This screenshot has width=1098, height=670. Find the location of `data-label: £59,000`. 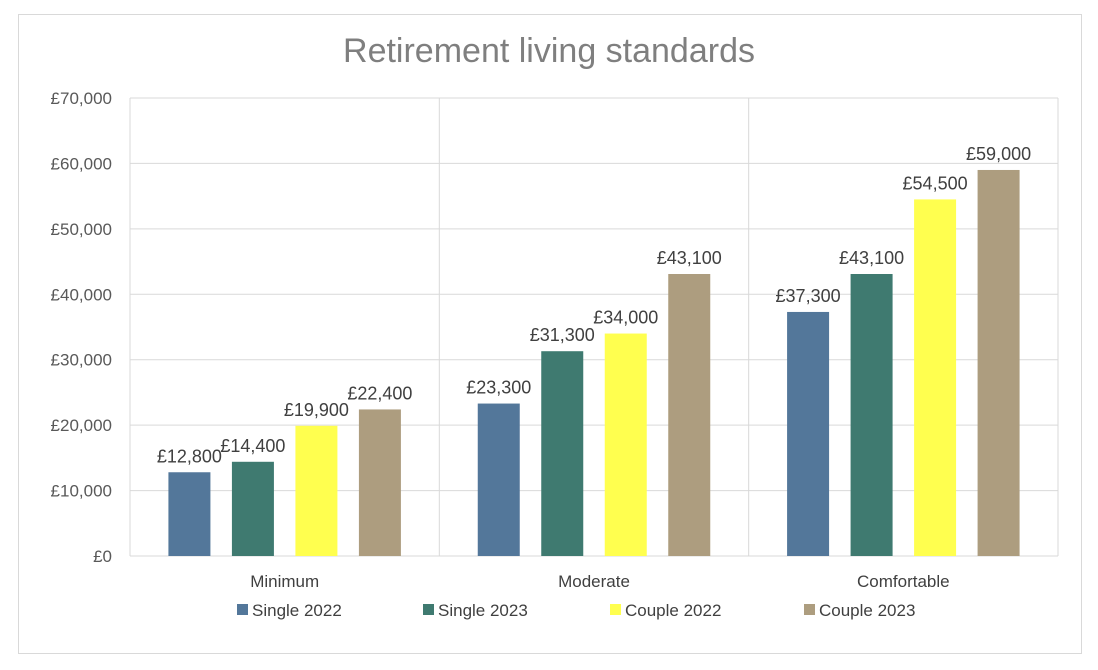

data-label: £59,000 is located at coordinates (998, 154).